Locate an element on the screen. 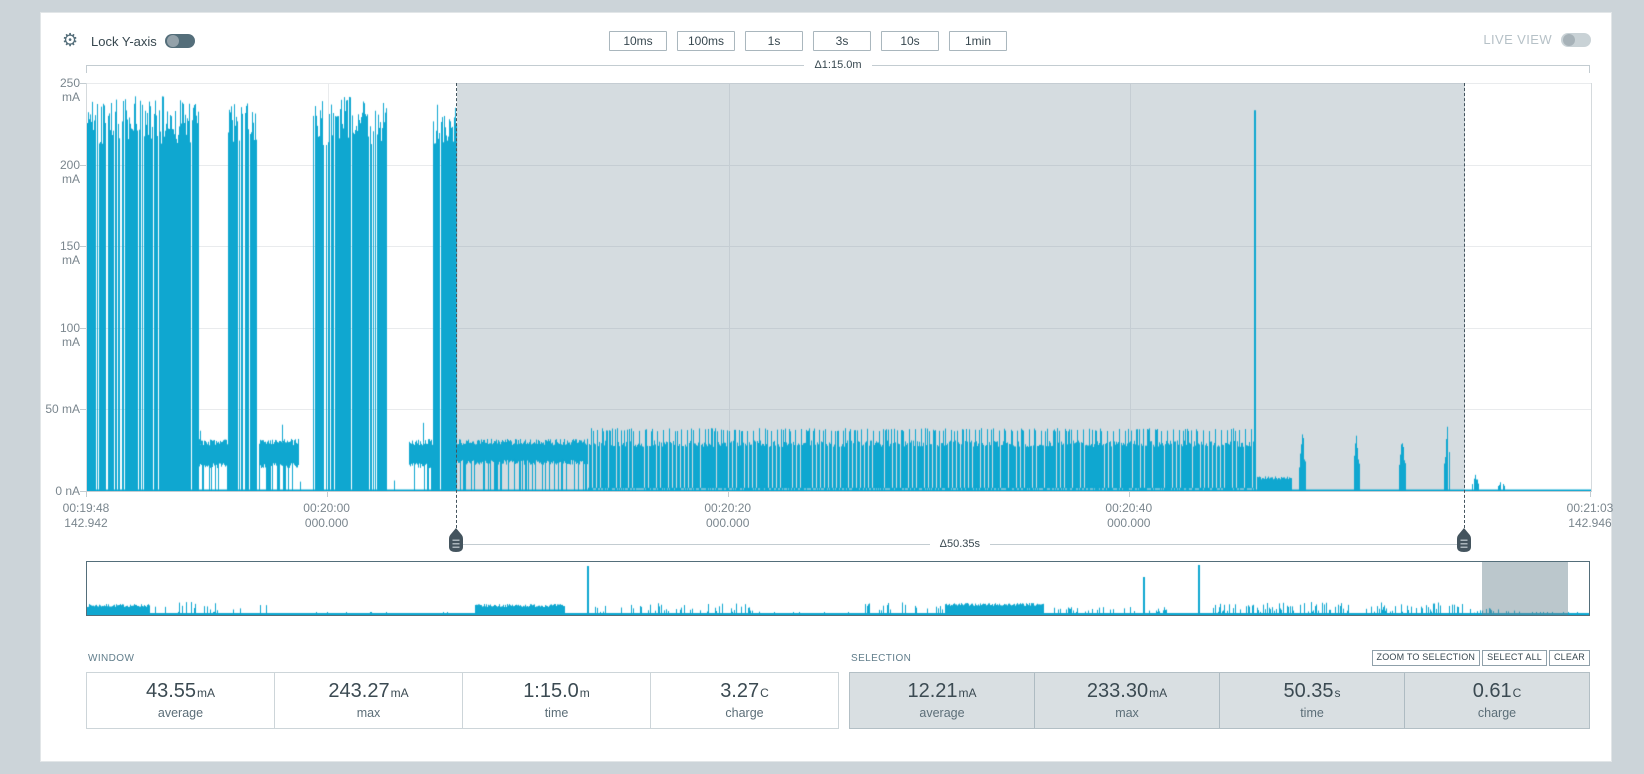 The image size is (1644, 774). time-window-button-100ms: 100ms is located at coordinates (706, 41).